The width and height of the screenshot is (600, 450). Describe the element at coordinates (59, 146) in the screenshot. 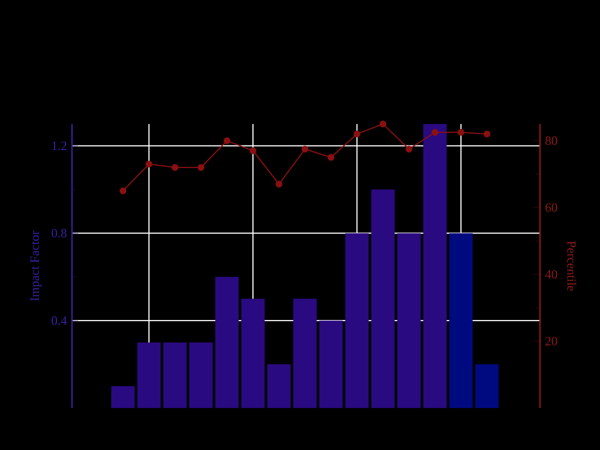

I see `y-tick-label: 1.2` at that location.